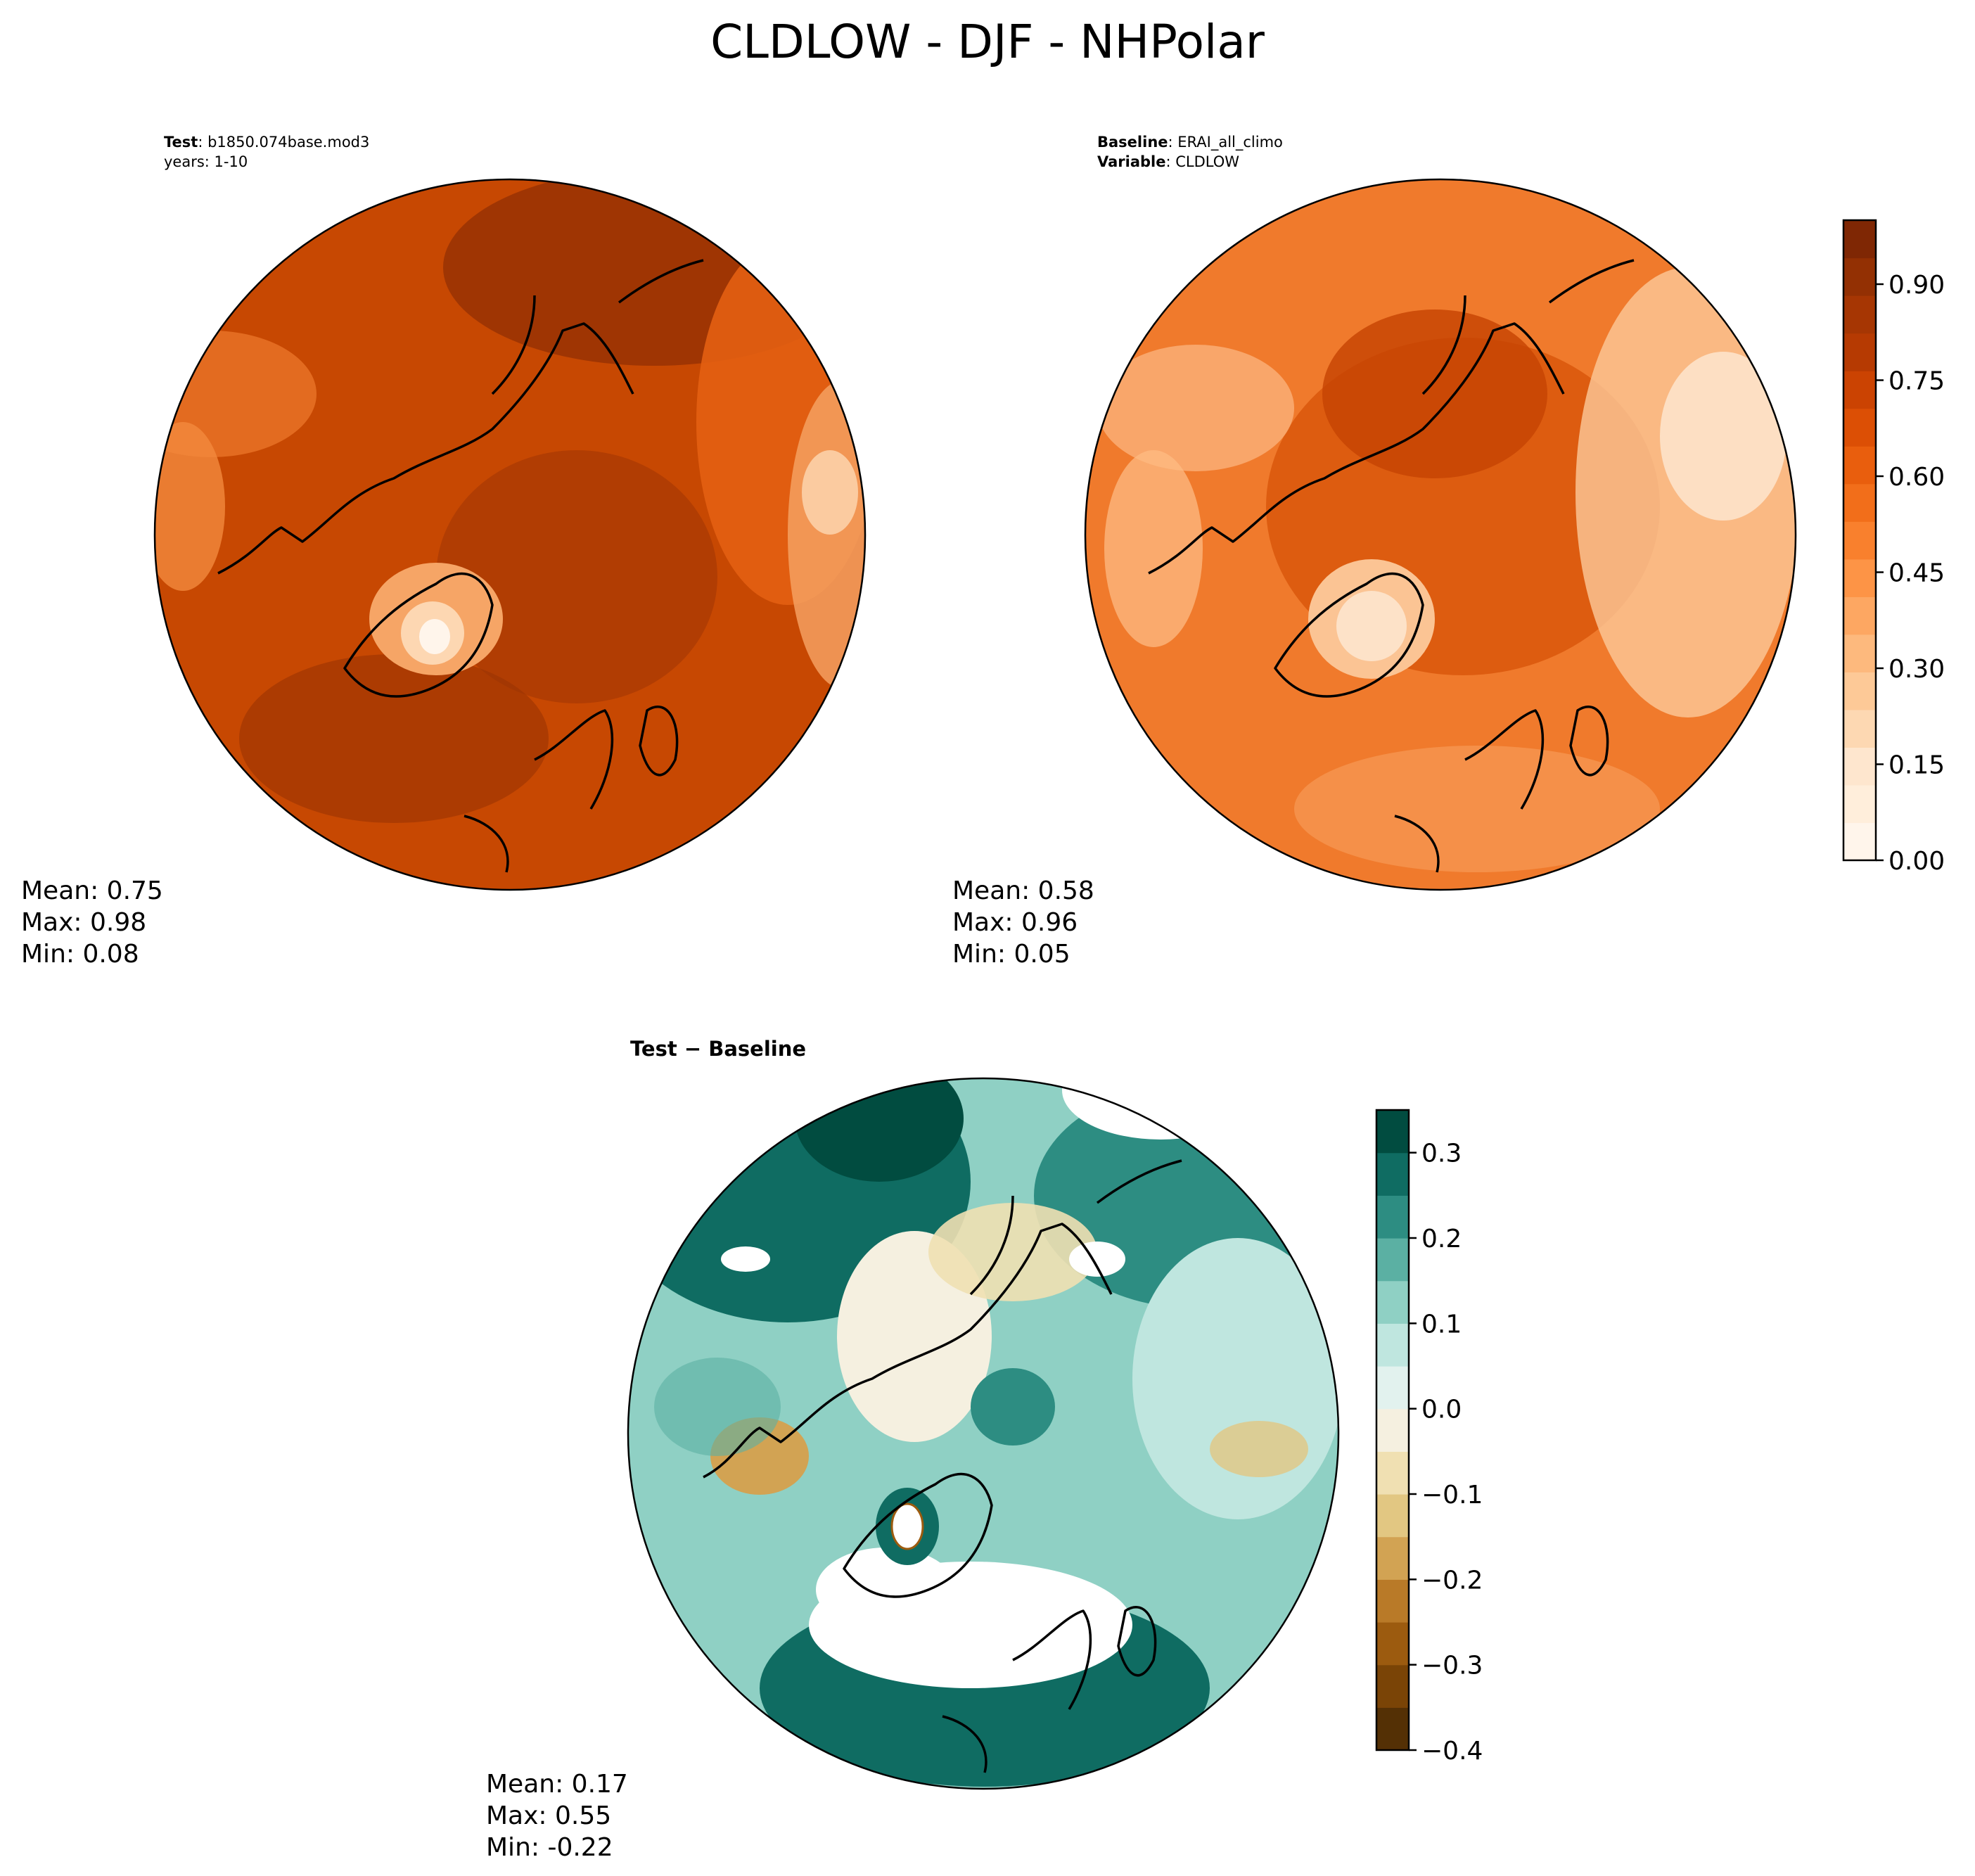 The height and width of the screenshot is (1876, 1975). I want to click on colorbar-cloud-fraction-tick-label: 0.75, so click(1916, 381).